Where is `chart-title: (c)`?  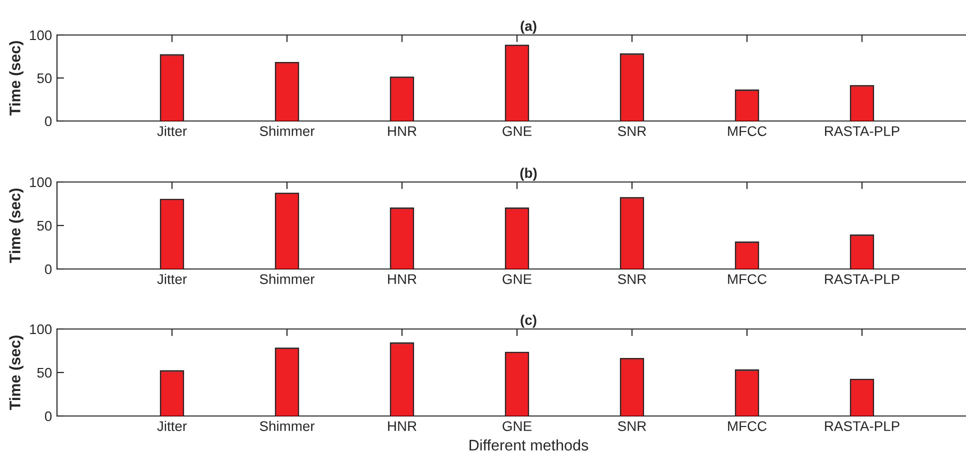 chart-title: (c) is located at coordinates (528, 321).